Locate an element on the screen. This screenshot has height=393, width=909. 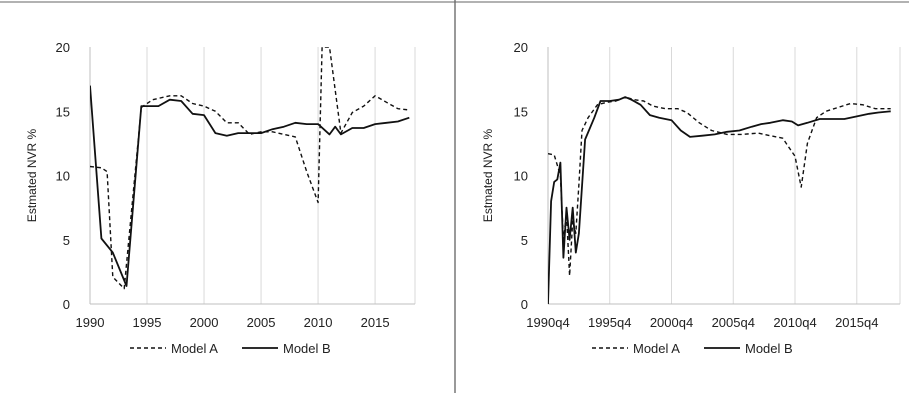
x-tick-label: 1990 is located at coordinates (90, 322).